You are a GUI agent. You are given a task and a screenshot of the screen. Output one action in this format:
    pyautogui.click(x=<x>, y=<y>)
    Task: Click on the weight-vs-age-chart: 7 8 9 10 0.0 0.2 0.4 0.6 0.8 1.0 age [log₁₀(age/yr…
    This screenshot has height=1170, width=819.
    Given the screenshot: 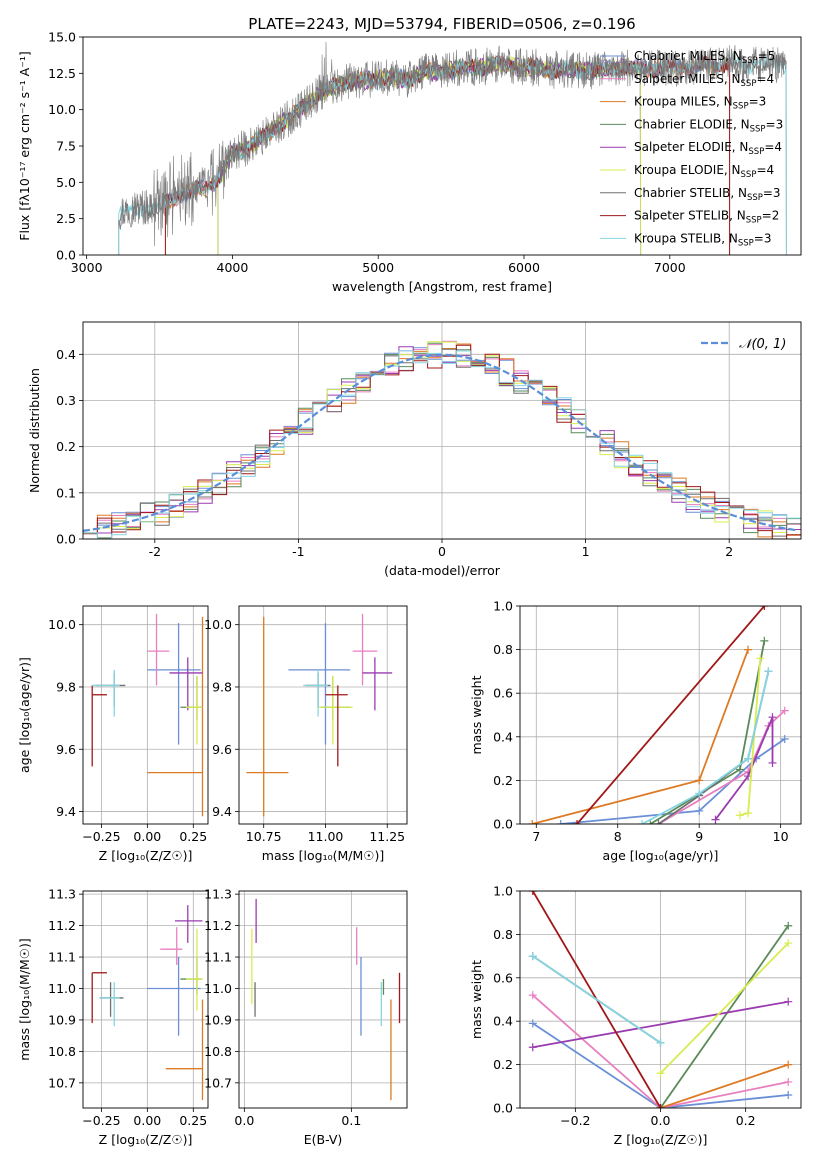 What is the action you would take?
    pyautogui.click(x=635, y=731)
    